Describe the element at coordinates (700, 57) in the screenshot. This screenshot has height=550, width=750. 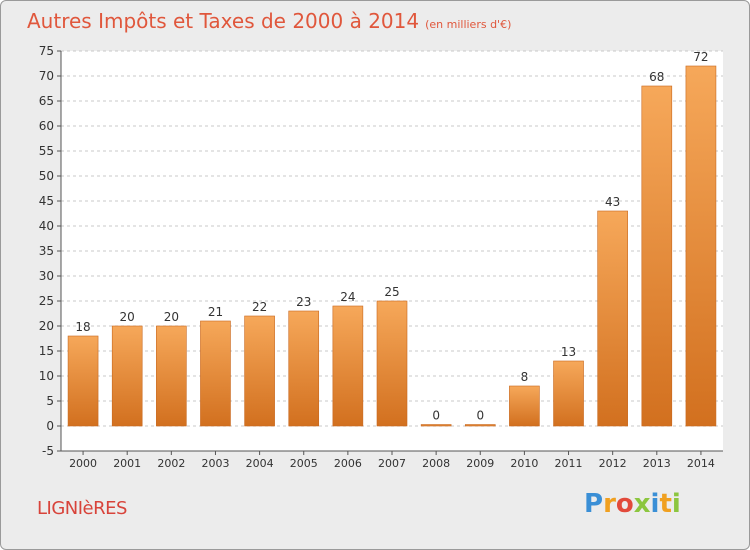
I see `data-label-2014: 72` at that location.